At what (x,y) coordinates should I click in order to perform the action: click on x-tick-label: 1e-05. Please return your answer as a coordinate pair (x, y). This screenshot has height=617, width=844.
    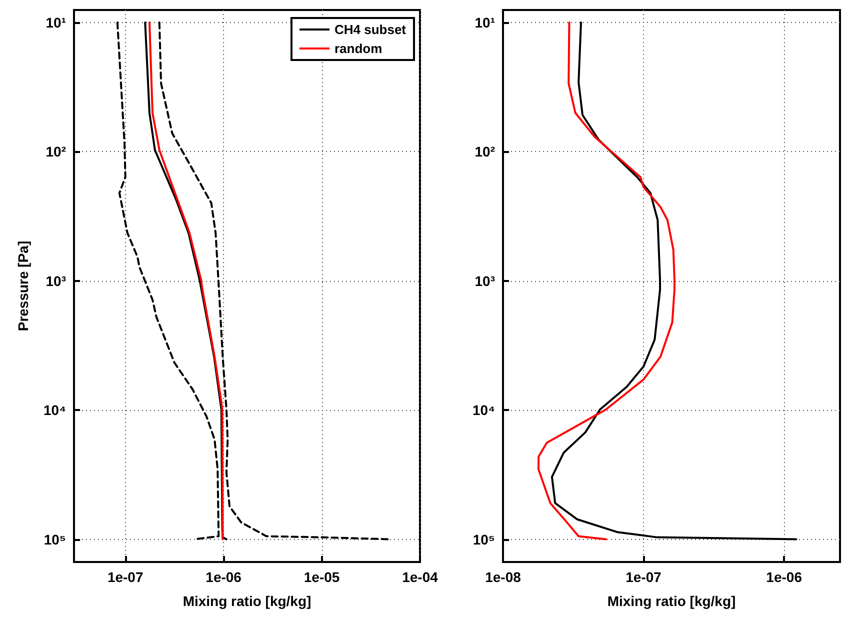
    Looking at the image, I should click on (322, 577).